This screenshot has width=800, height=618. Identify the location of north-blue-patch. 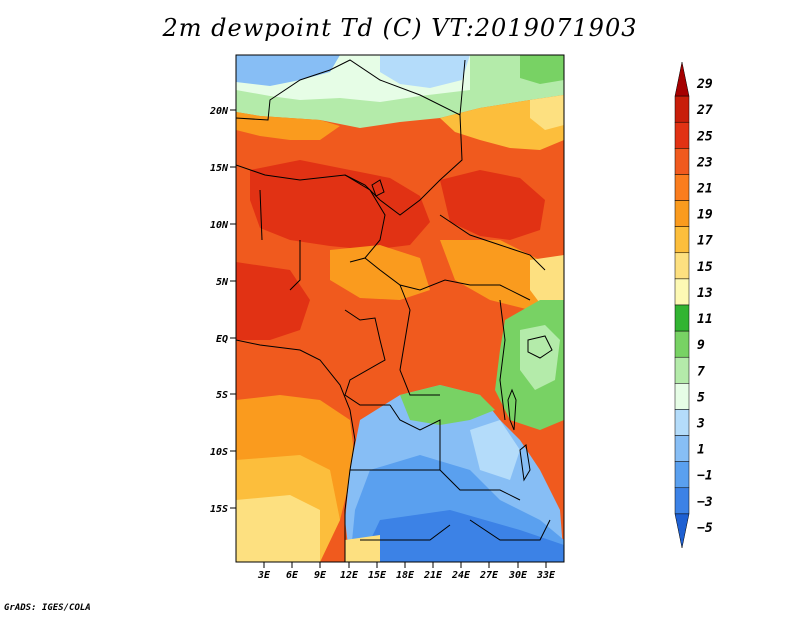
(288, 70).